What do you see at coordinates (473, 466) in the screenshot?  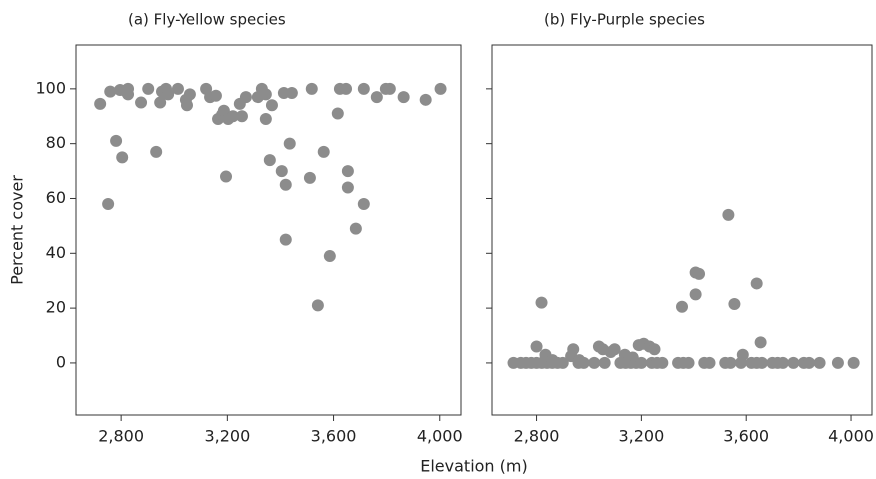 I see `x-axis-label: Elevation (m)` at bounding box center [473, 466].